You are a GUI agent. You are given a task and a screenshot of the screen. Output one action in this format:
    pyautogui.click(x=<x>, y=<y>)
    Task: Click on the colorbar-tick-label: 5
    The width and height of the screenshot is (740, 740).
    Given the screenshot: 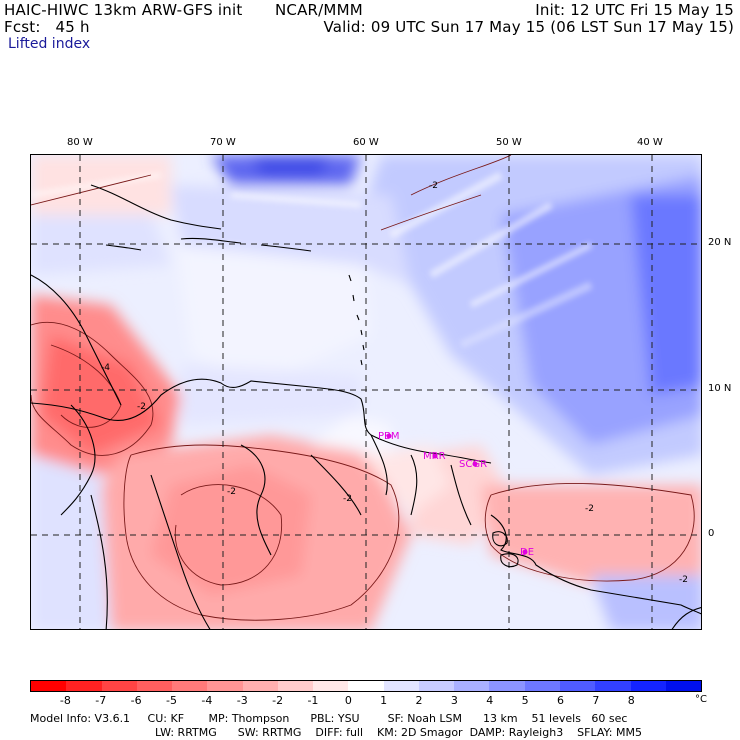 What is the action you would take?
    pyautogui.click(x=525, y=700)
    